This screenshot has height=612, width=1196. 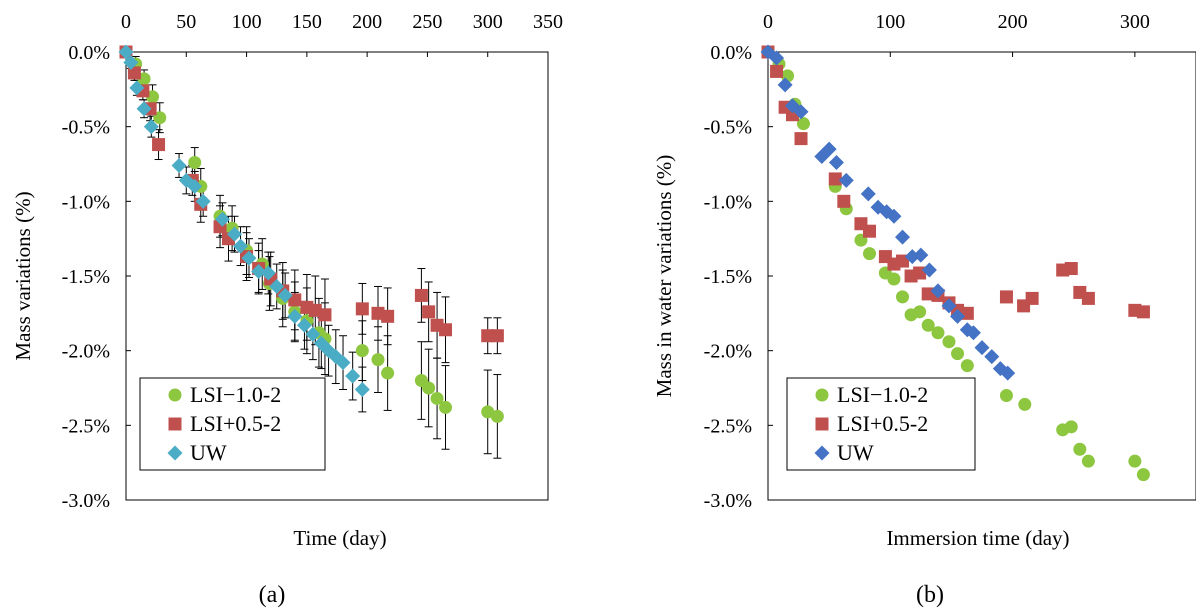 I want to click on chart-2-legend-label: UW, so click(x=855, y=452).